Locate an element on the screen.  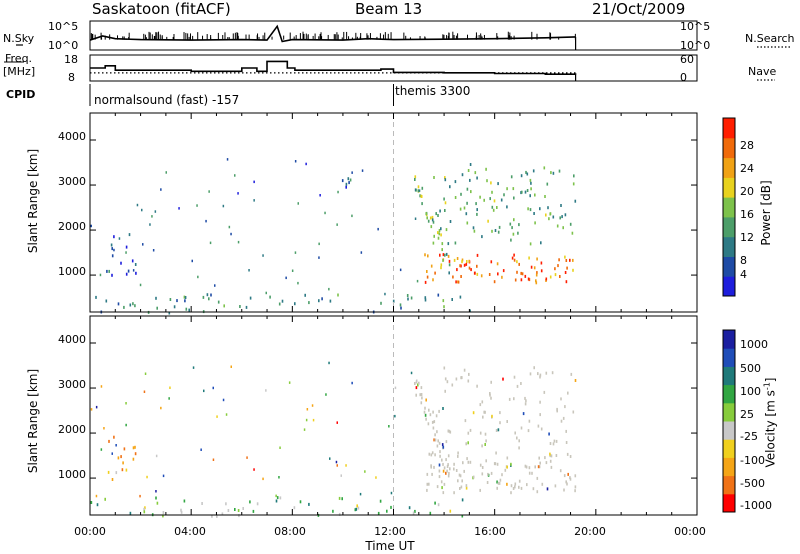
velocity-colorbar-frame is located at coordinates (729, 421).